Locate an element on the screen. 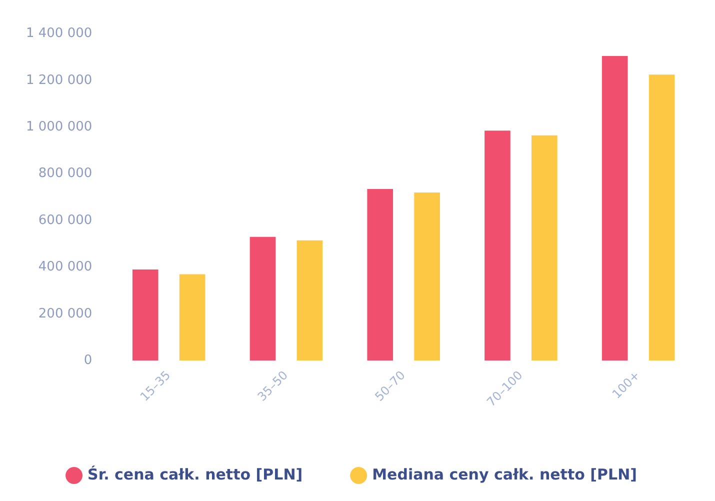  legend-label: Śr. cena całk. netto [PLN] is located at coordinates (195, 474).